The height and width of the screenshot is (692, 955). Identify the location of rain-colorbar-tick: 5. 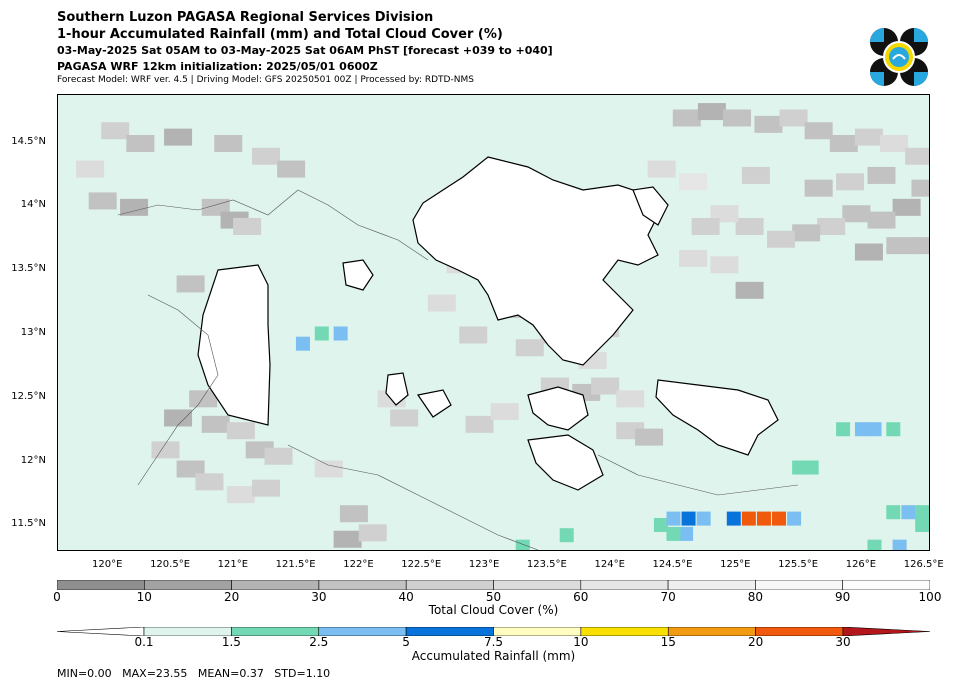
(406, 642).